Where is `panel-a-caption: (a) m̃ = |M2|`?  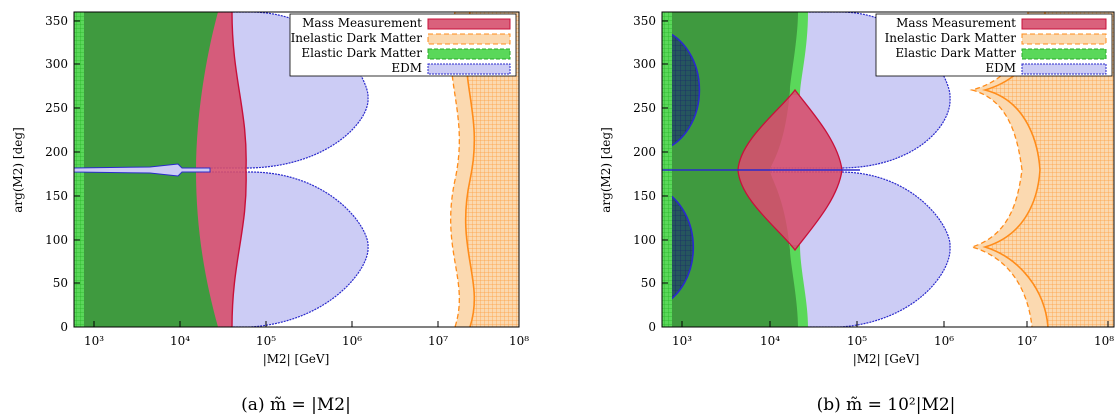
panel-a-caption: (a) m̃ = |M2| is located at coordinates (296, 405).